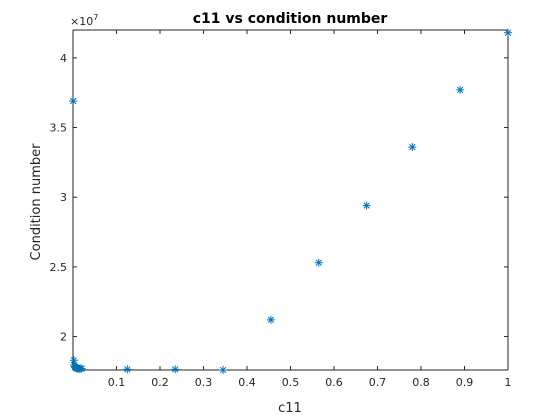 The width and height of the screenshot is (560, 420). Describe the element at coordinates (160, 382) in the screenshot. I see `x-tick-label: 0.2` at that location.